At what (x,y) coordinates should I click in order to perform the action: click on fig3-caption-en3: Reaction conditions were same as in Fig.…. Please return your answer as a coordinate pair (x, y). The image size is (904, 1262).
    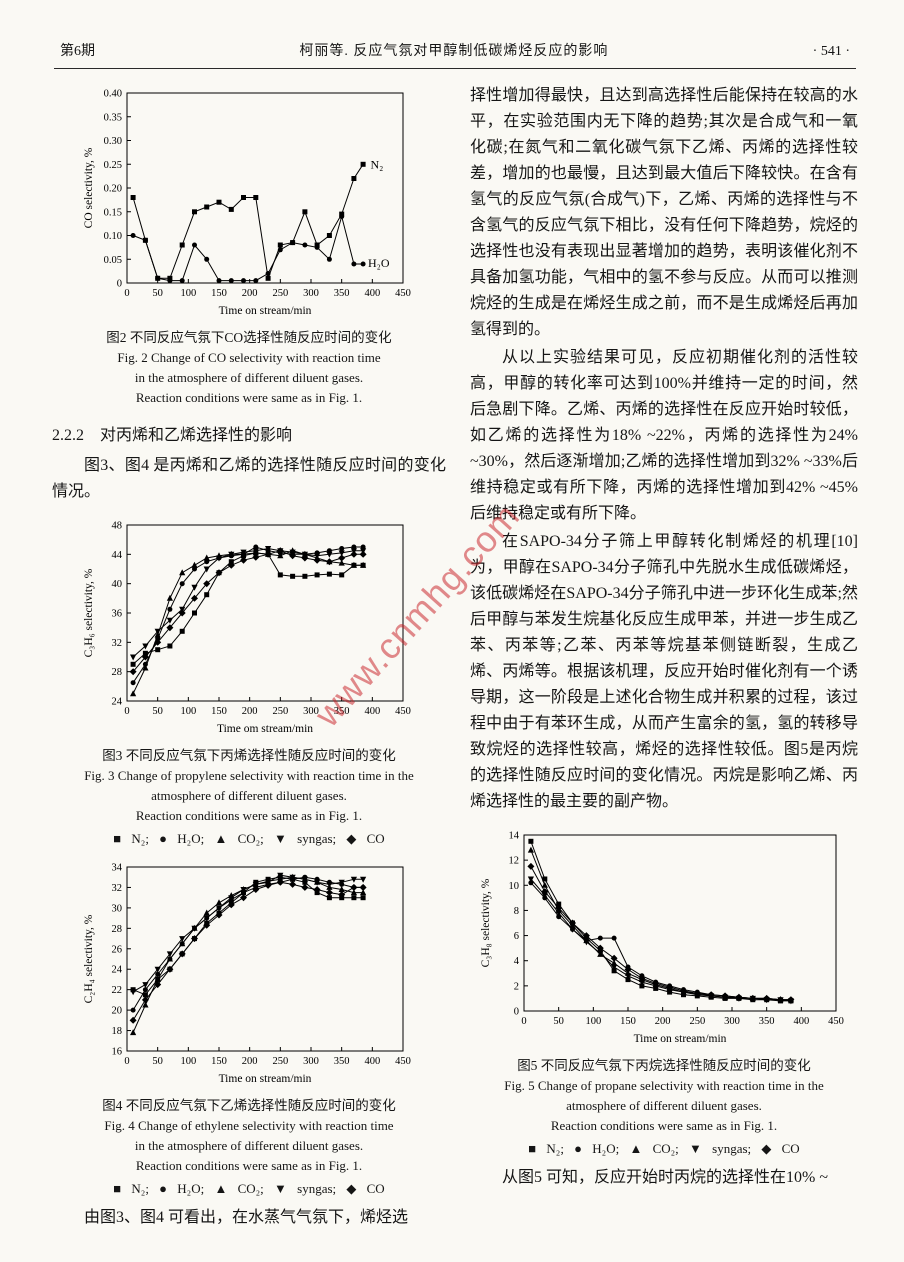
    Looking at the image, I should click on (249, 815).